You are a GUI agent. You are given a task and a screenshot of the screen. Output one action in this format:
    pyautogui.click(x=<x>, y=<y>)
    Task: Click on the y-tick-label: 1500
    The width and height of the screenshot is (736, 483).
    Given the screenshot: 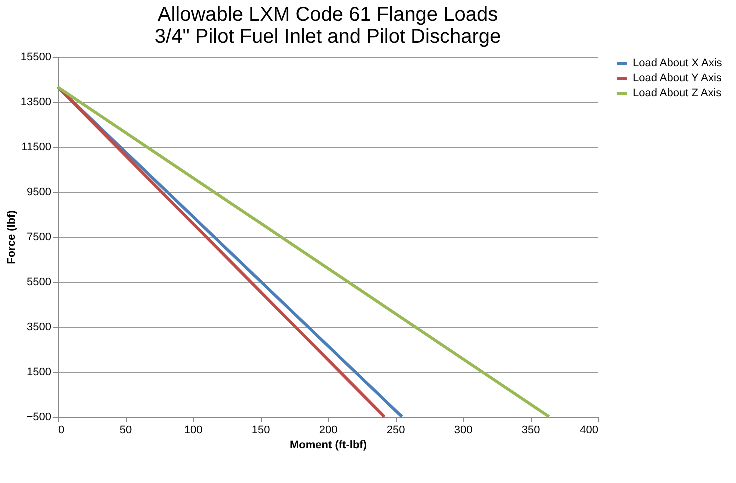 What is the action you would take?
    pyautogui.click(x=39, y=372)
    